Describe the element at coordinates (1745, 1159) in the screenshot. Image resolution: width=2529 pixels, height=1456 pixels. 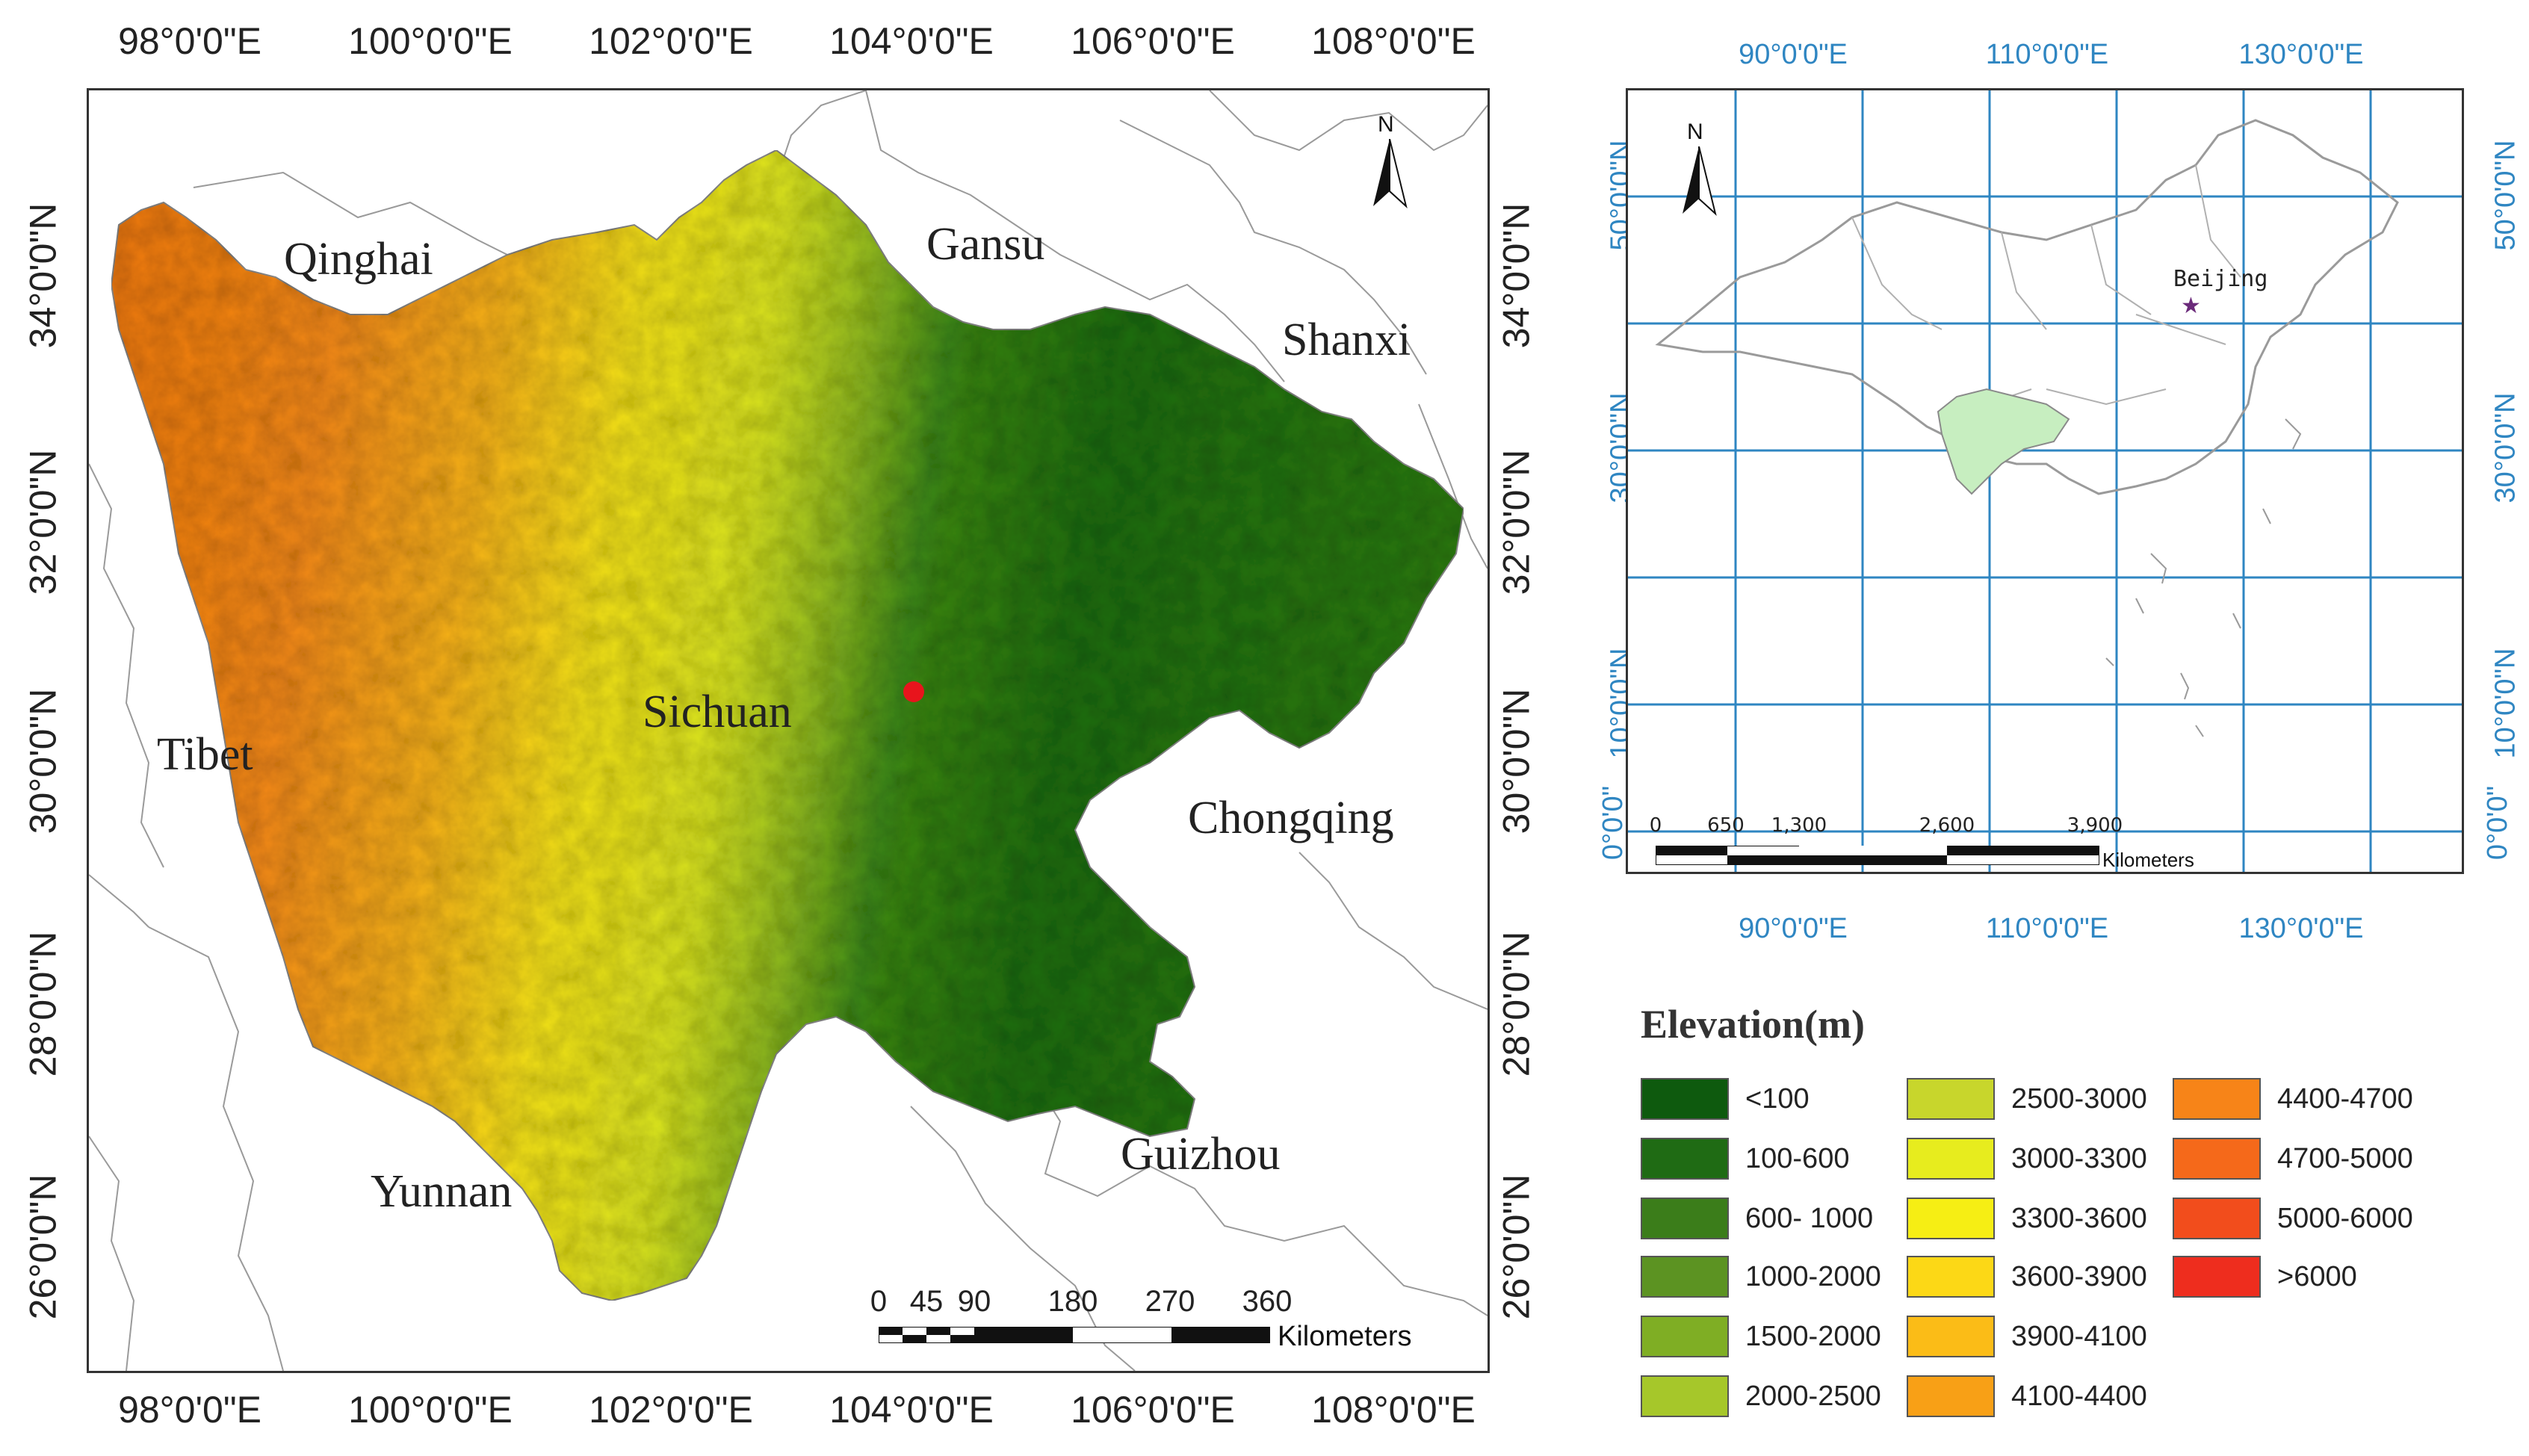
I see `legend-item: 100-600` at that location.